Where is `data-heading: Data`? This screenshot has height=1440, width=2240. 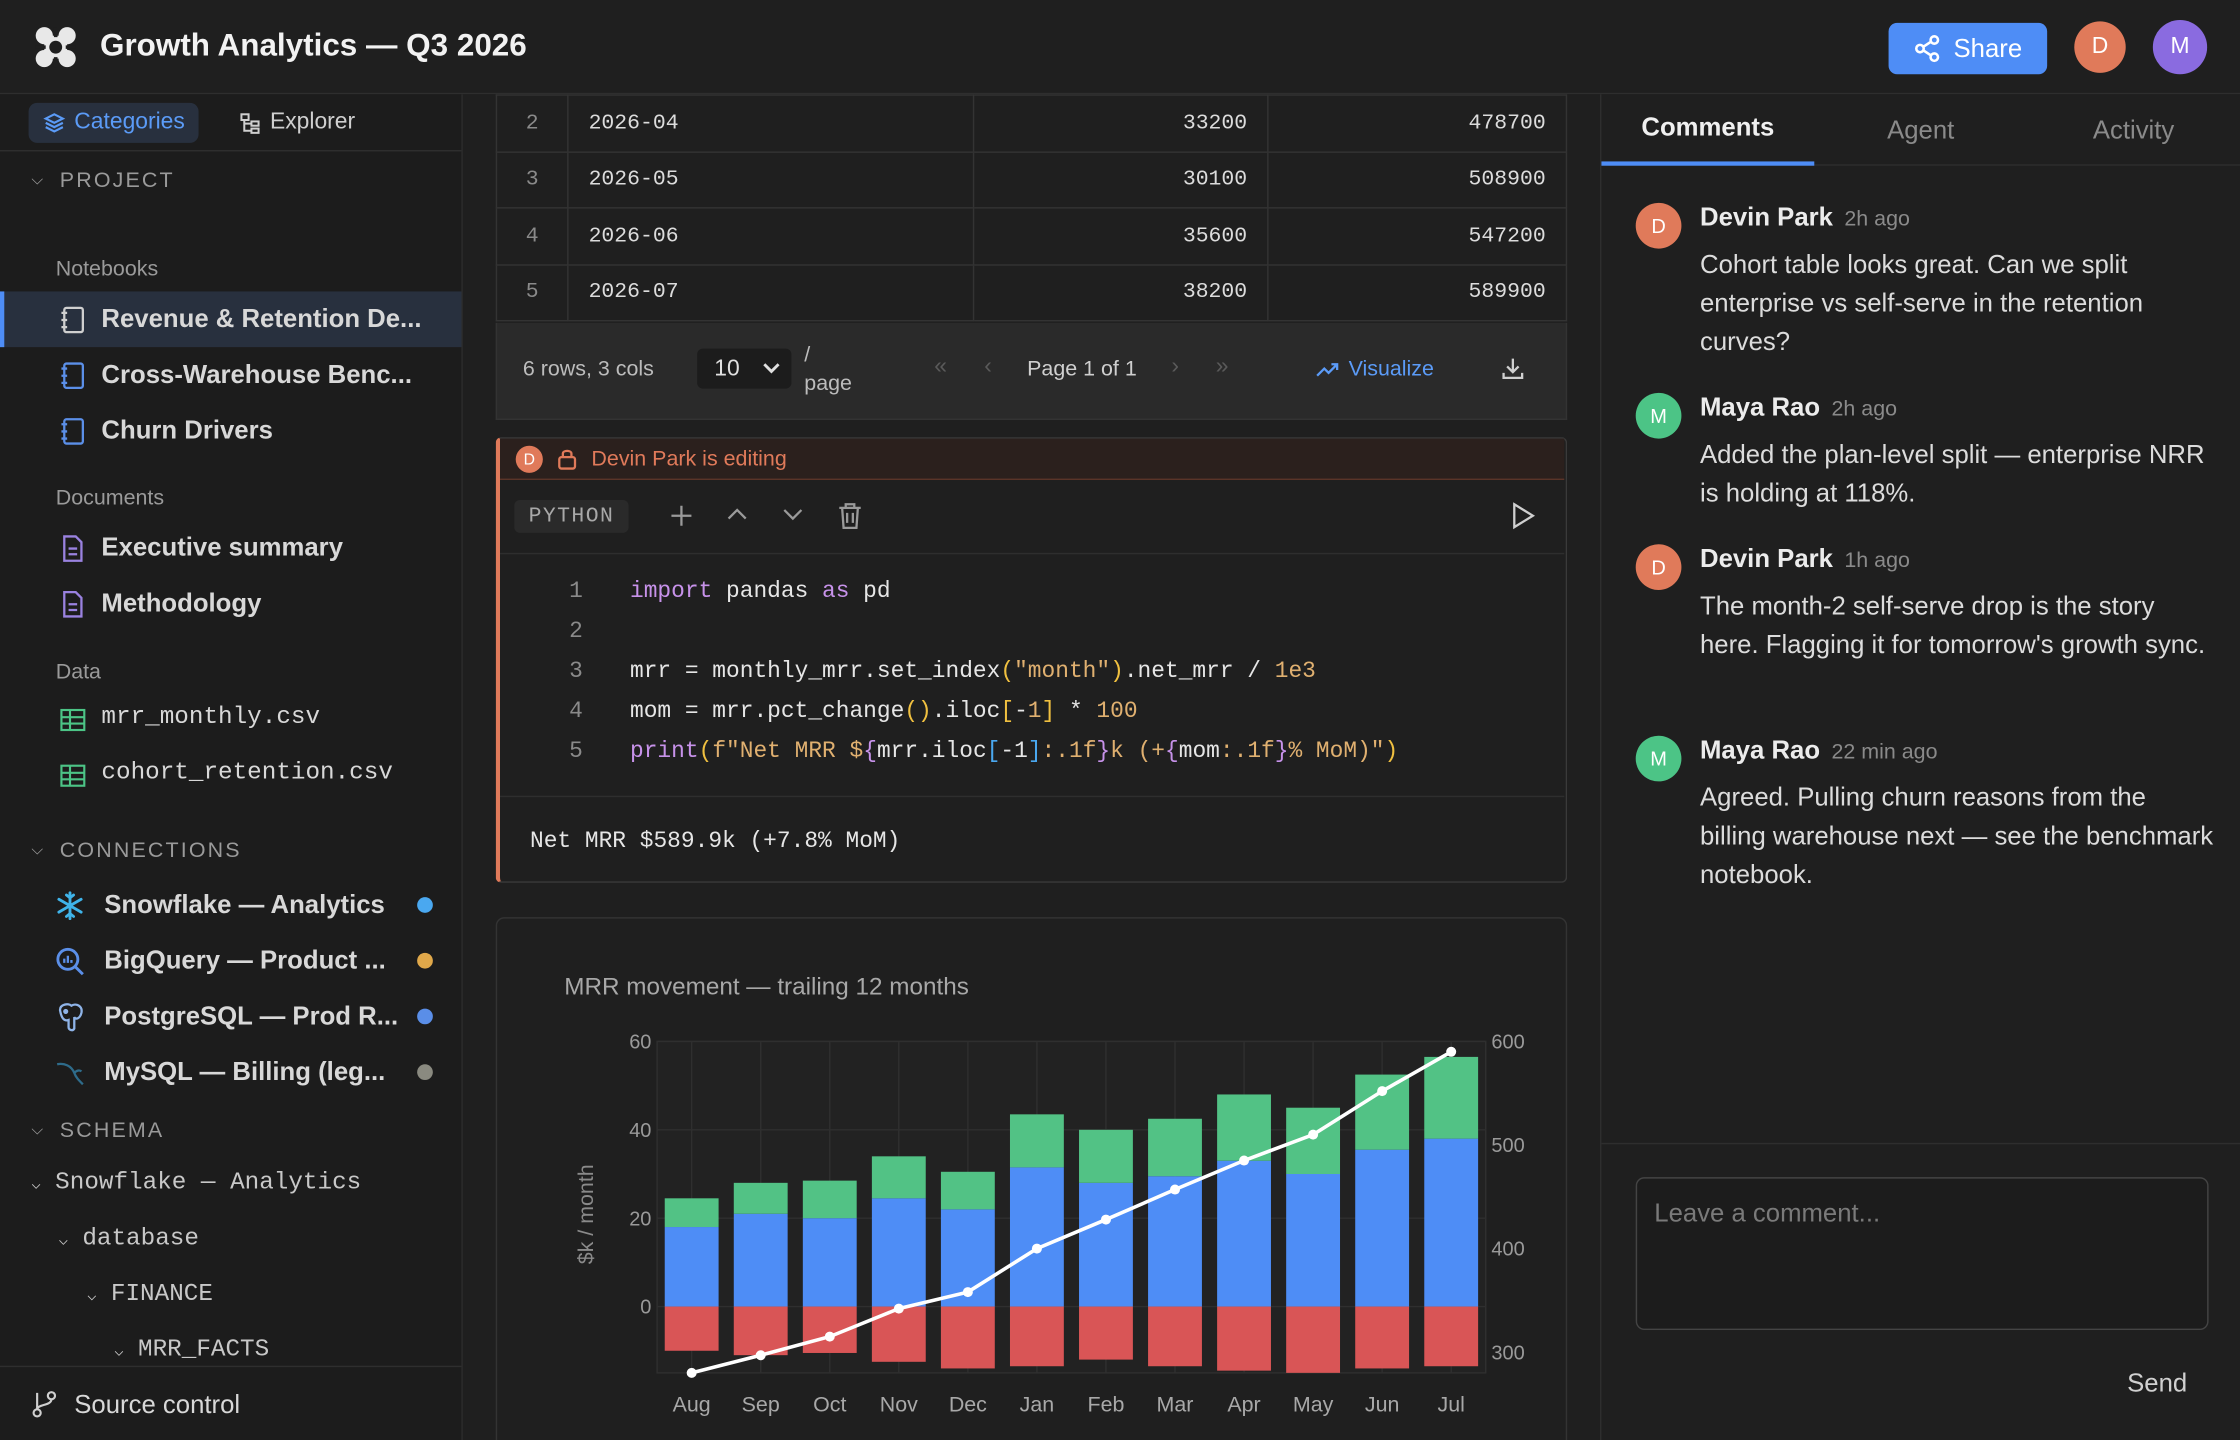
data-heading: Data is located at coordinates (78, 672).